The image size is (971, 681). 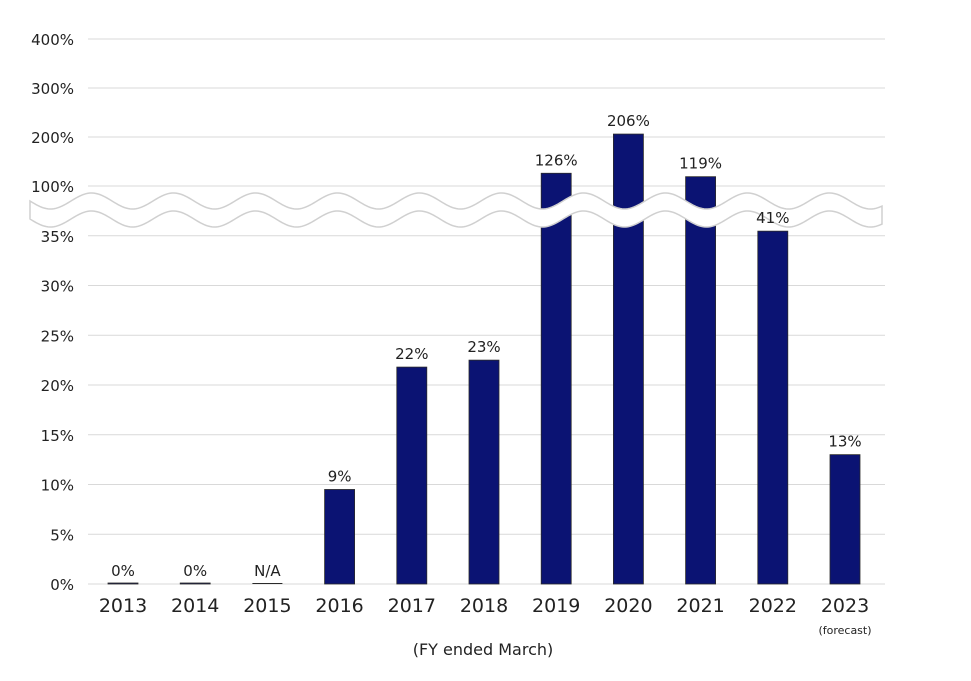 What do you see at coordinates (456, 210) in the screenshot?
I see `axis-break-wave` at bounding box center [456, 210].